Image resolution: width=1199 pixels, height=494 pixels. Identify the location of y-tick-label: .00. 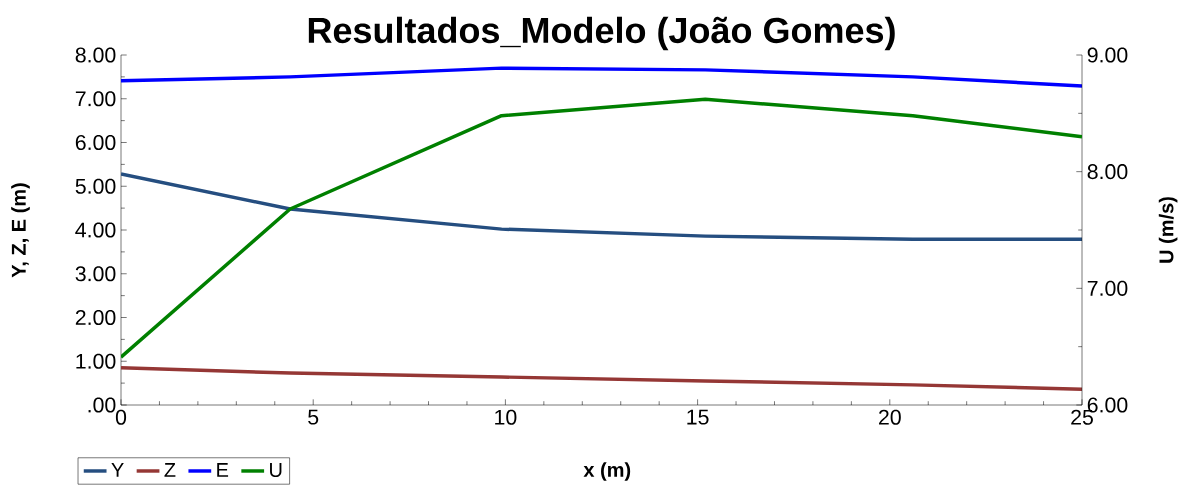
(102, 405).